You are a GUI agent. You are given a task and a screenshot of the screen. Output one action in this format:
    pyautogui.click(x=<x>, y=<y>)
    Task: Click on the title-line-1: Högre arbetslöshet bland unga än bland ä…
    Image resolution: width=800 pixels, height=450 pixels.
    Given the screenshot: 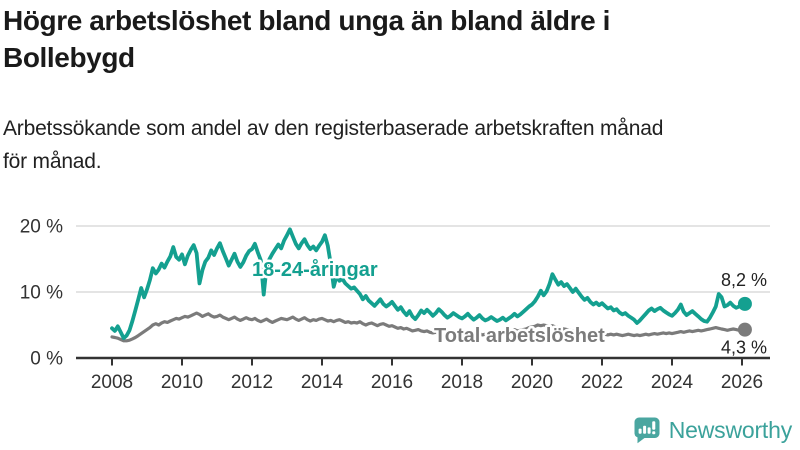 What is the action you would take?
    pyautogui.click(x=307, y=20)
    